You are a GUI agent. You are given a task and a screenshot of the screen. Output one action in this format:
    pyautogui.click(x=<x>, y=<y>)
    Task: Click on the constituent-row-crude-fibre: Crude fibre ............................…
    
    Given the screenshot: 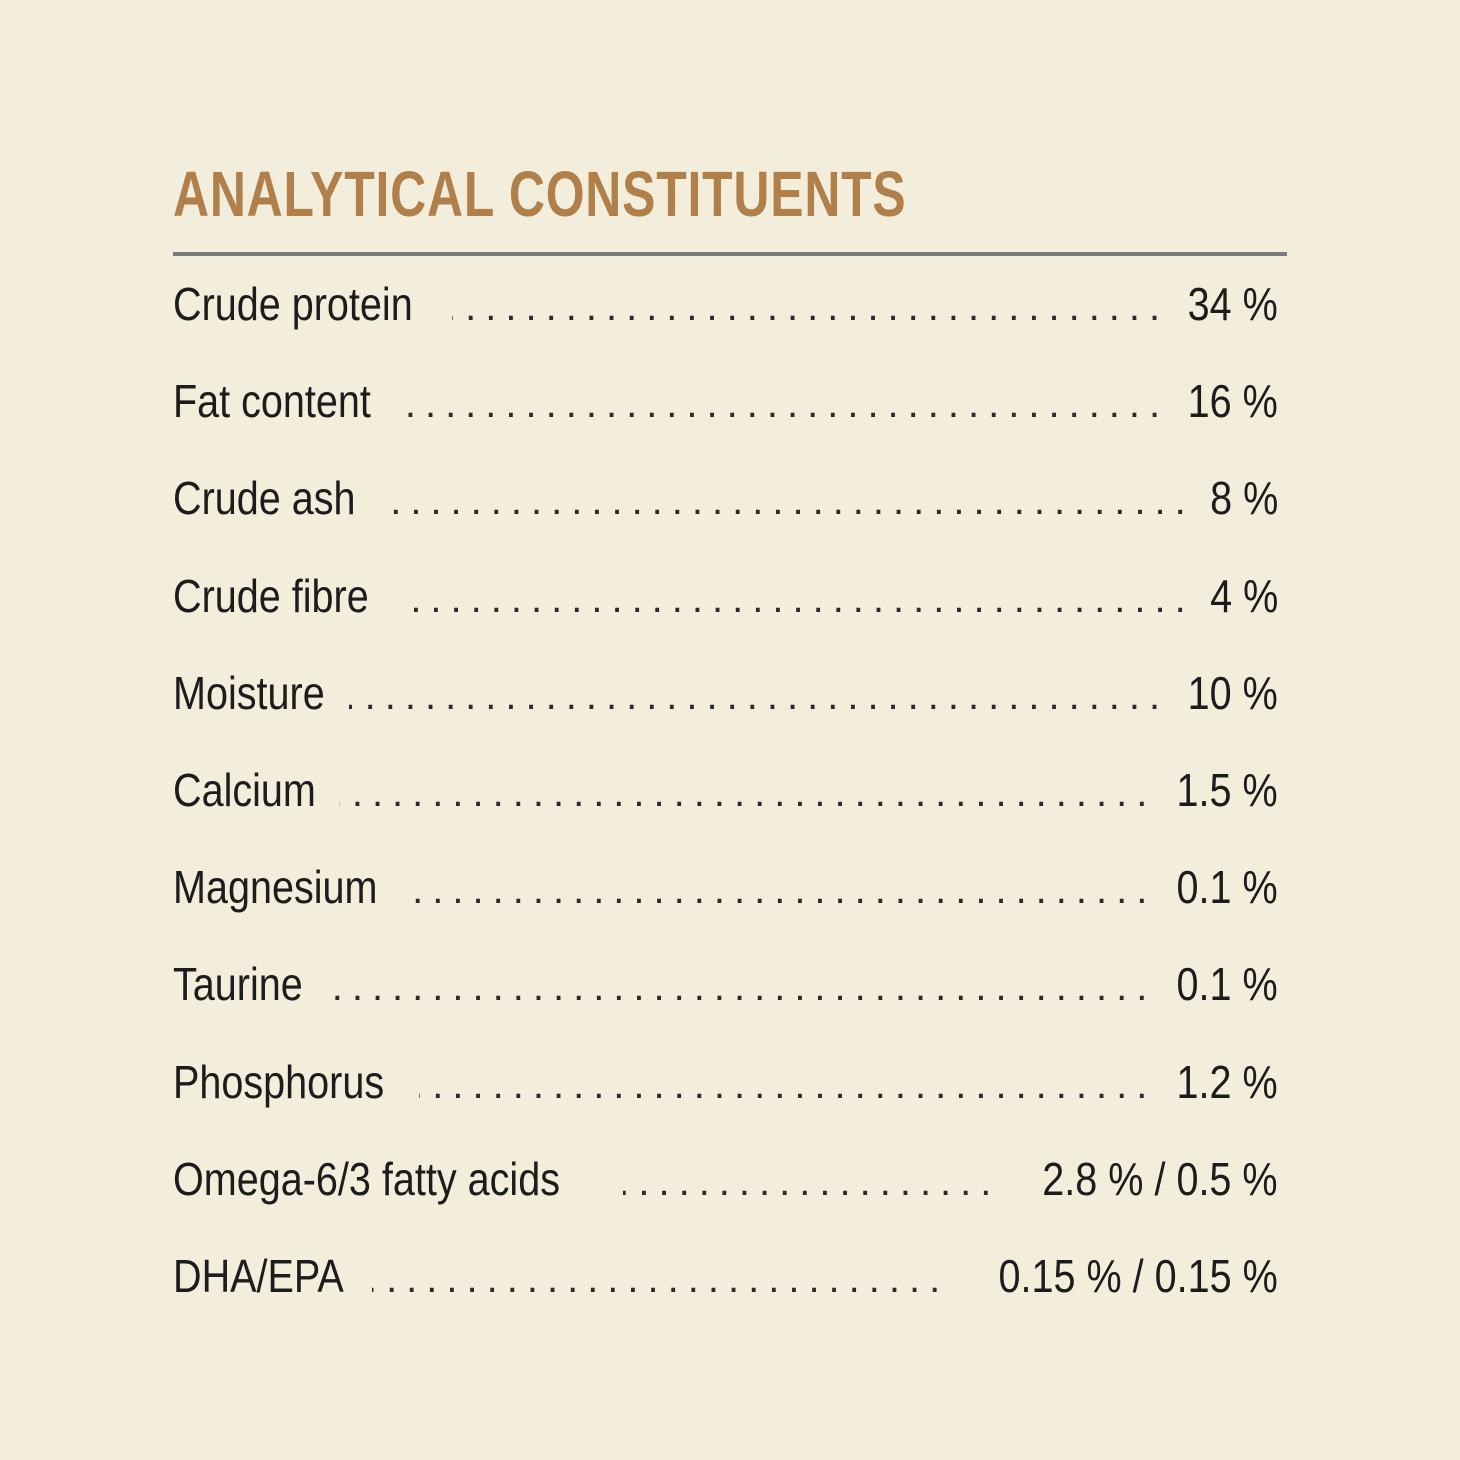 What is the action you would take?
    pyautogui.click(x=725, y=596)
    